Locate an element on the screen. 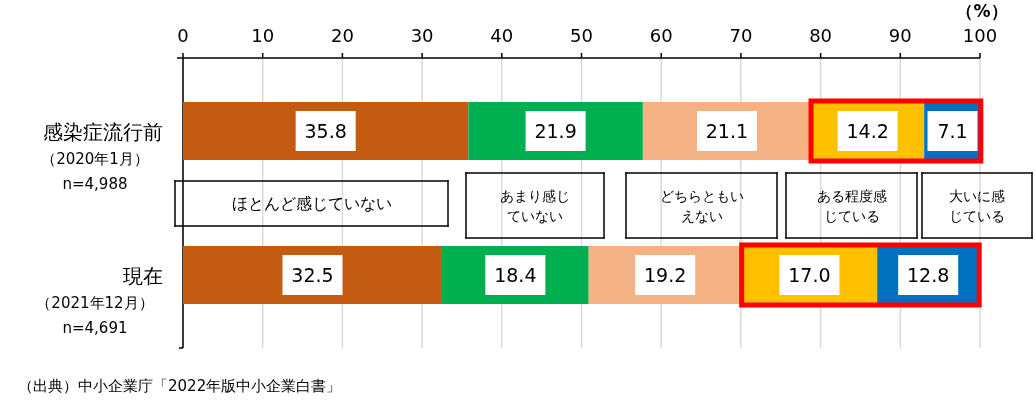 Image resolution: width=1035 pixels, height=407 pixels. text: n=4,988 is located at coordinates (95, 184).